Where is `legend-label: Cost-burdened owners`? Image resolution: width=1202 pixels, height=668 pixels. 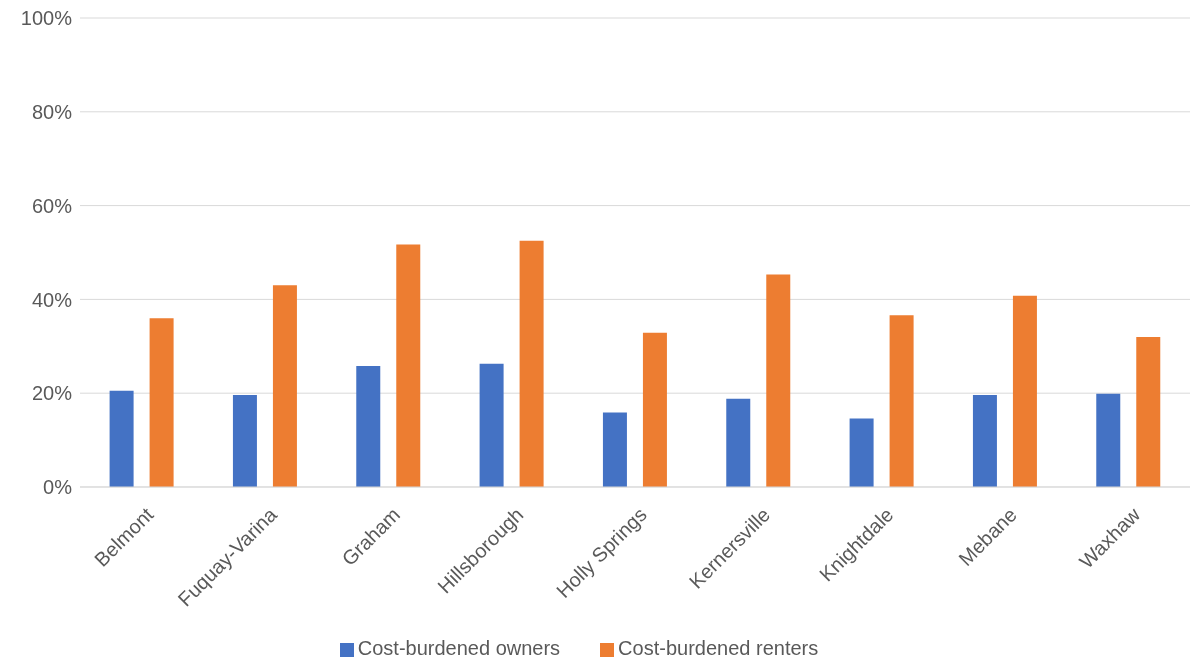
legend-label: Cost-burdened owners is located at coordinates (459, 648).